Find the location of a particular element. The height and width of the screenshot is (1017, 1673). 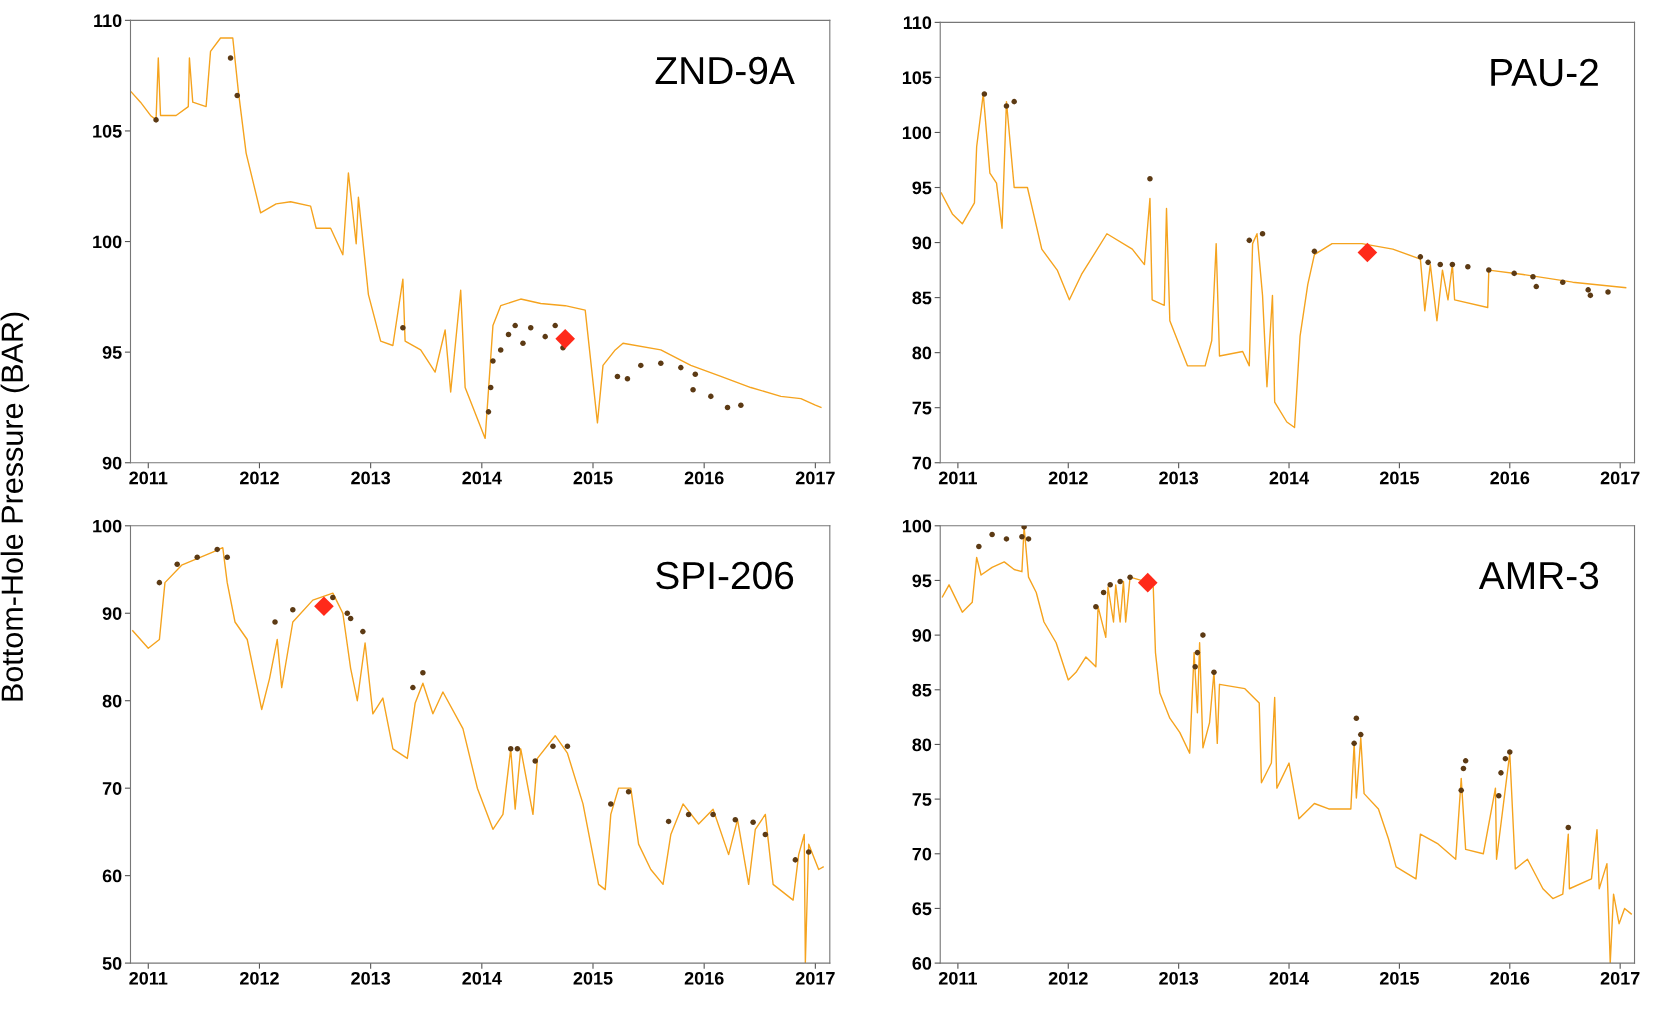

x-tick-label: 2013 is located at coordinates (1179, 478).